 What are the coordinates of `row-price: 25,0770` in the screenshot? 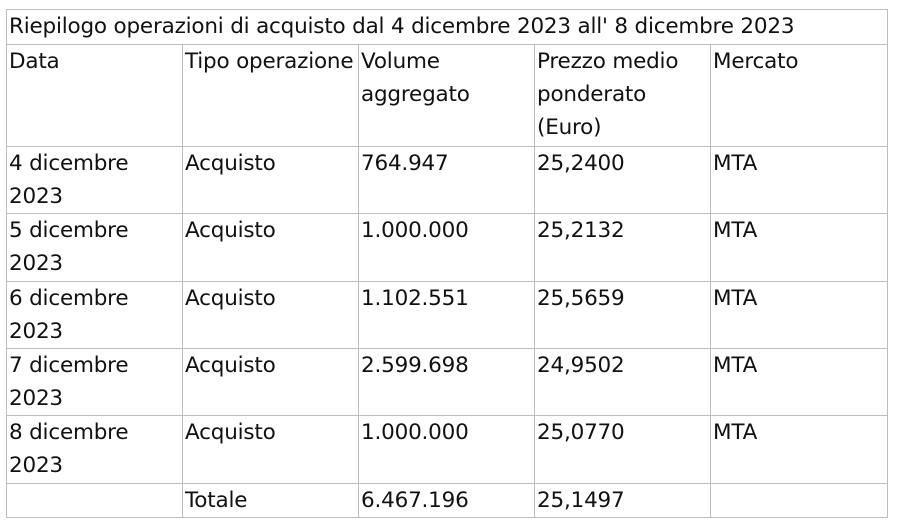 It's located at (622, 449).